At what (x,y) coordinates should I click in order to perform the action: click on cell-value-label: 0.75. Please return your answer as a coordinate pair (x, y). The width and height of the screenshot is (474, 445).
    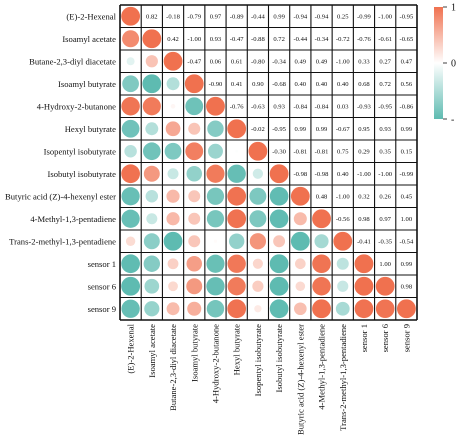
    Looking at the image, I should click on (343, 152).